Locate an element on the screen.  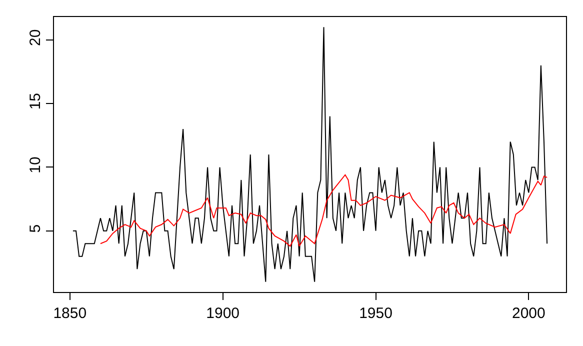
y-tick-label: 20 is located at coordinates (35, 37).